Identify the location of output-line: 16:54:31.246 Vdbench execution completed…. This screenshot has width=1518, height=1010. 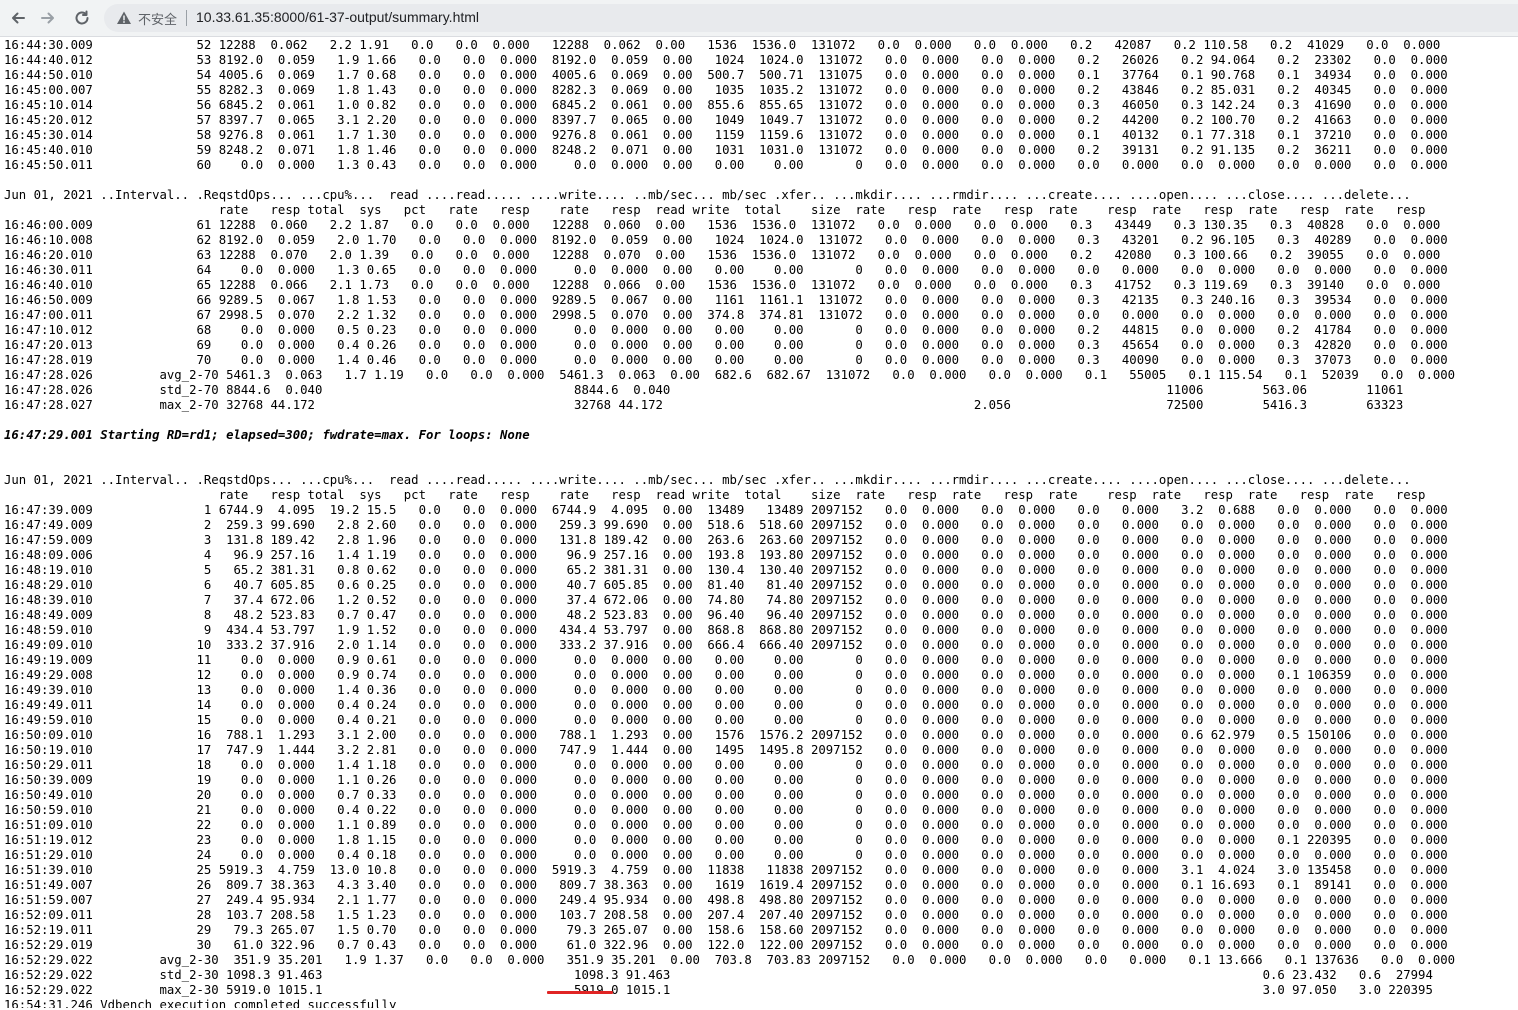
(200, 1003).